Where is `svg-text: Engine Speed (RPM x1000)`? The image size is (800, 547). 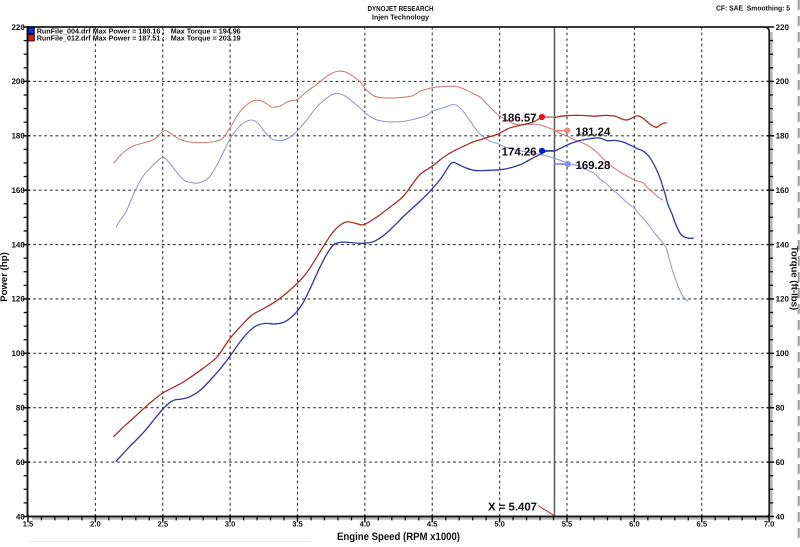 svg-text: Engine Speed (RPM x1000) is located at coordinates (398, 536).